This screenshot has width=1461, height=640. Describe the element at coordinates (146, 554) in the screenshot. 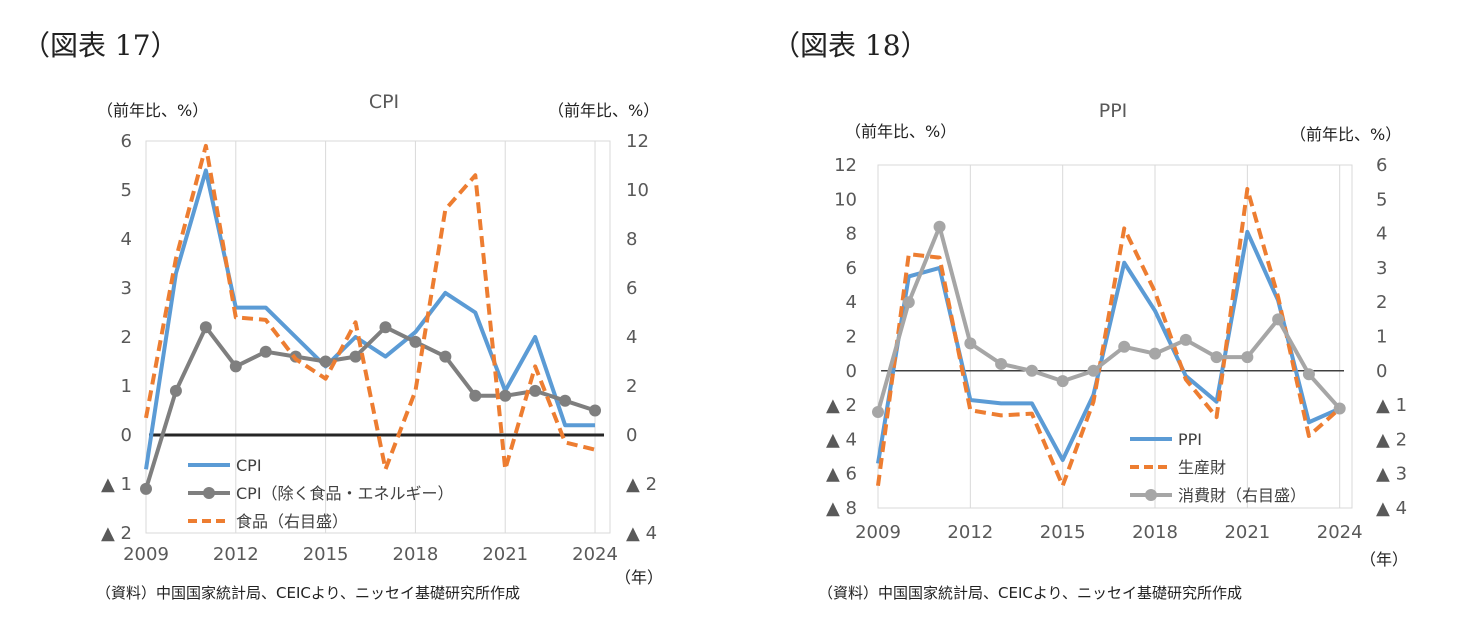

I see `cpi-x-tick-label: 2009` at that location.